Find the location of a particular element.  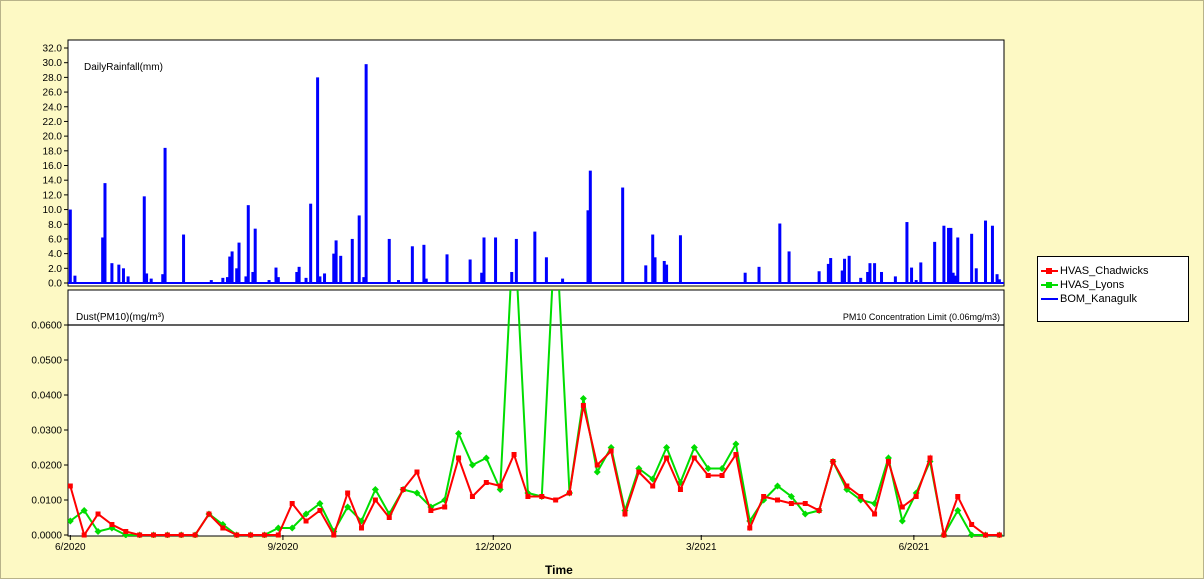

rain-y-tick-label: 2.0 is located at coordinates (55, 269).